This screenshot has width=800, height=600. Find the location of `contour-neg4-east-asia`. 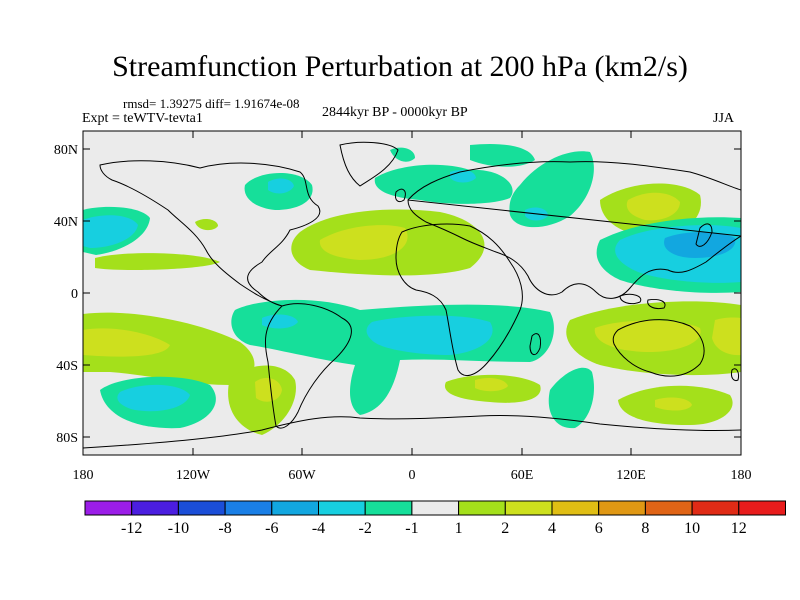

contour-neg4-east-asia is located at coordinates (700, 245).